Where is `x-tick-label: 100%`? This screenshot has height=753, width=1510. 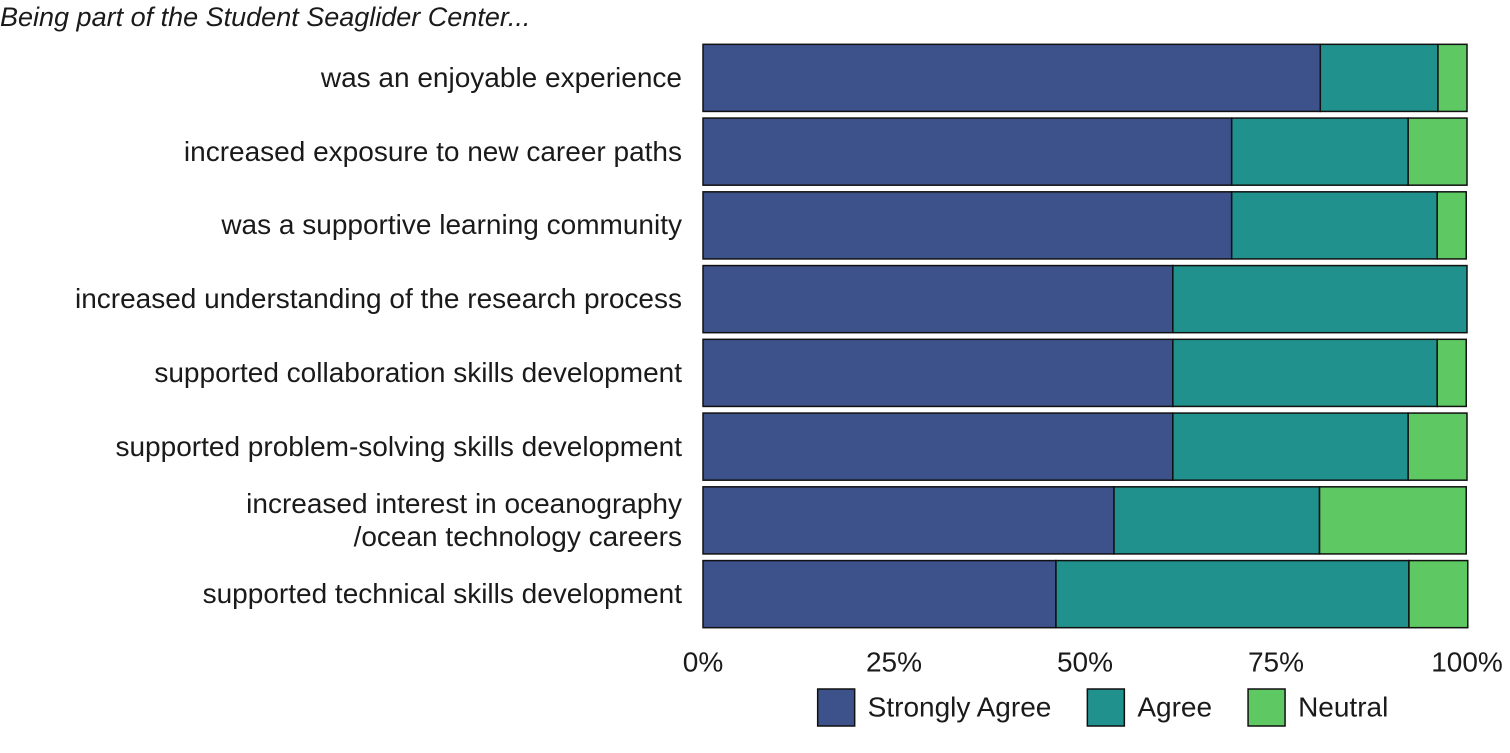
x-tick-label: 100% is located at coordinates (1467, 661).